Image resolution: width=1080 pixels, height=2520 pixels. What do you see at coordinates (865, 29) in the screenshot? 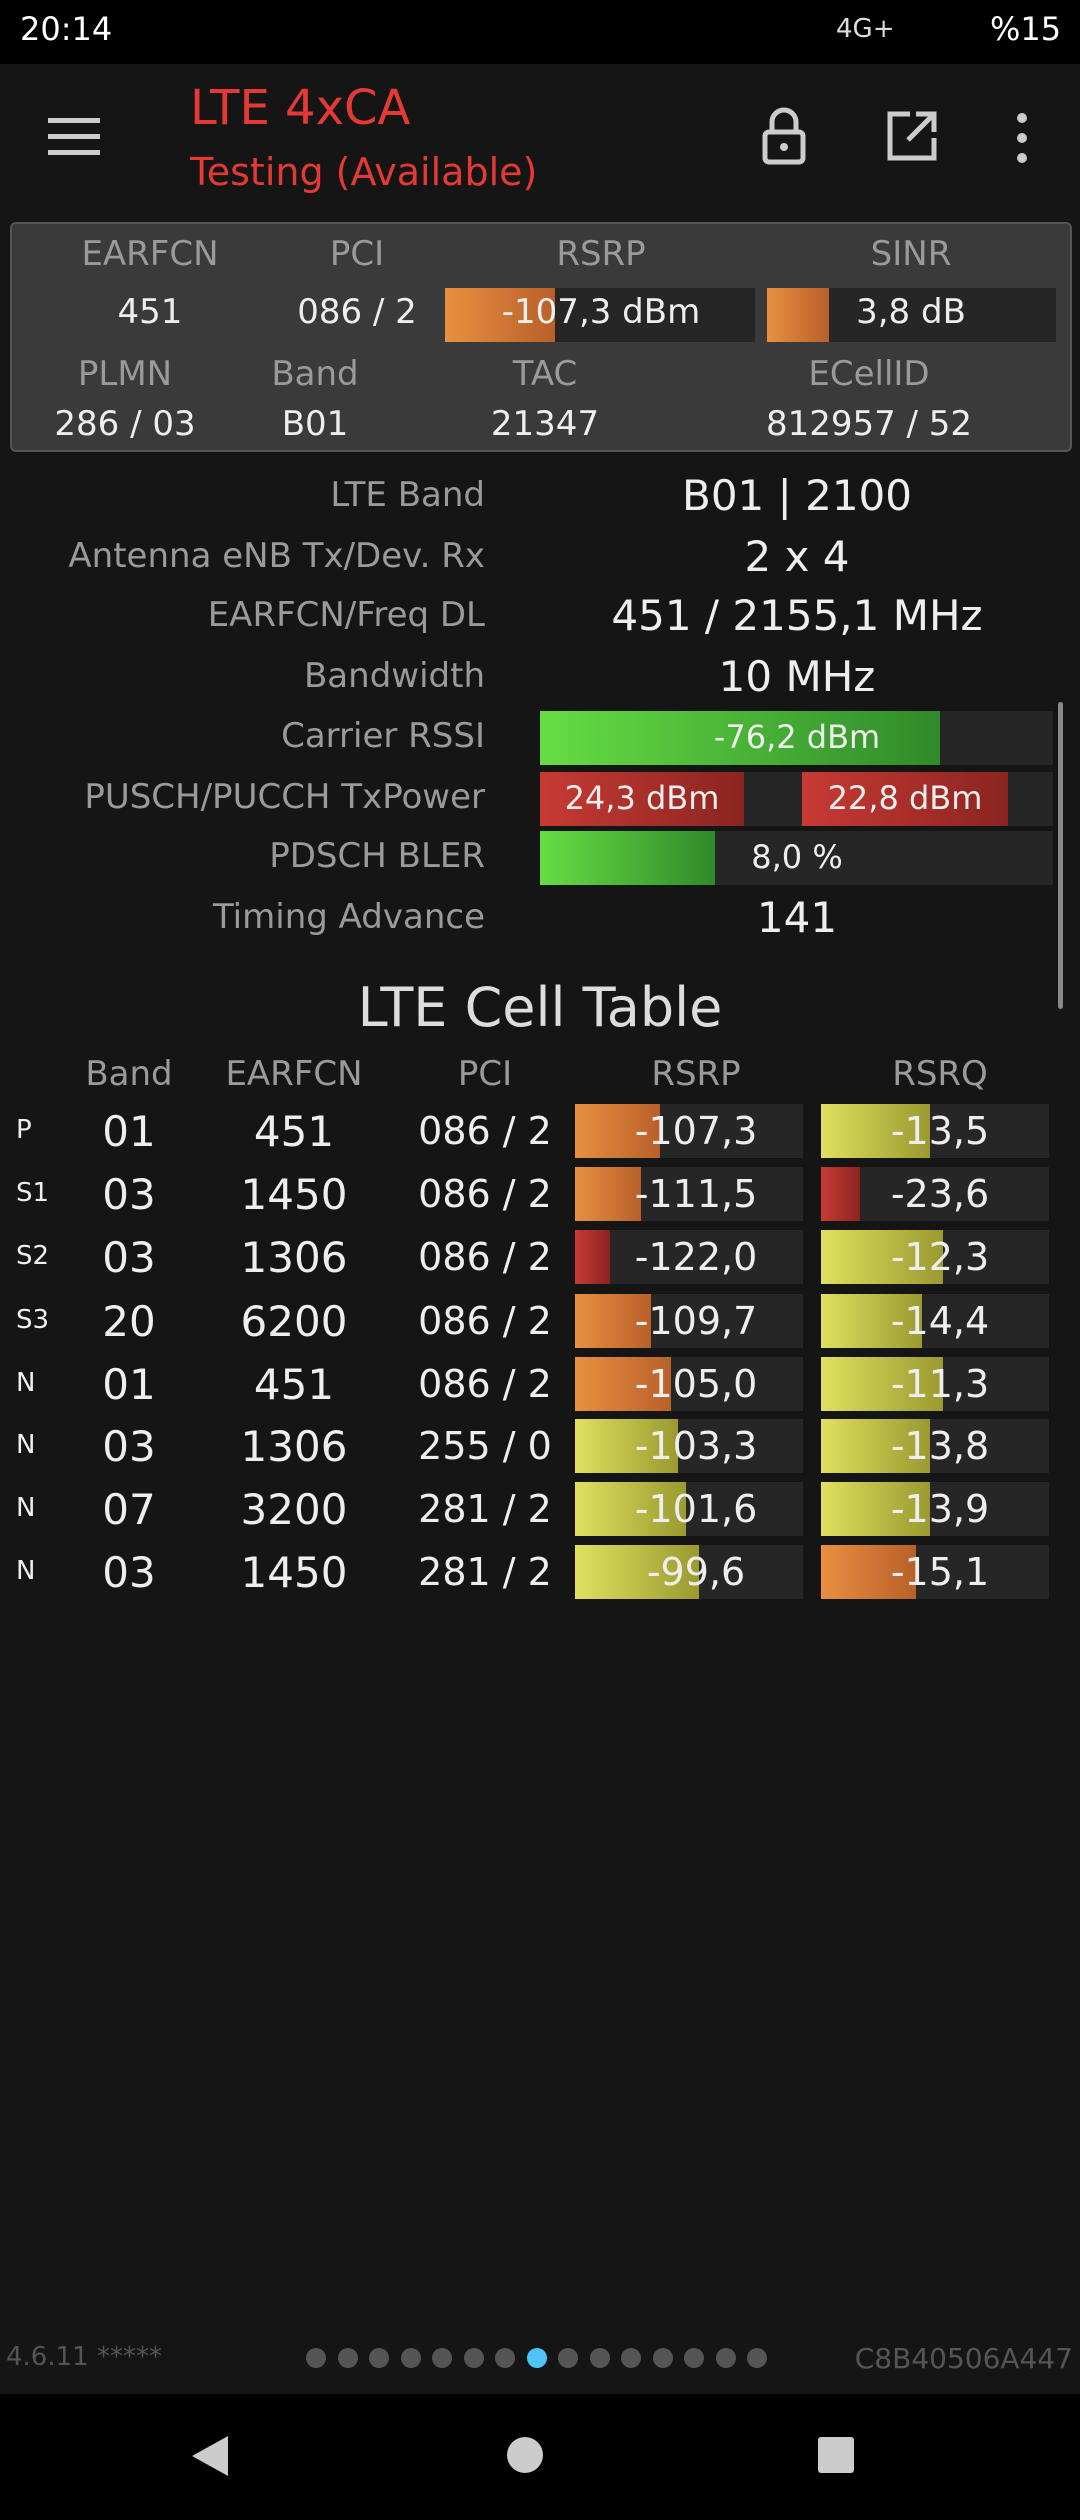
I see `network: 4G+` at bounding box center [865, 29].